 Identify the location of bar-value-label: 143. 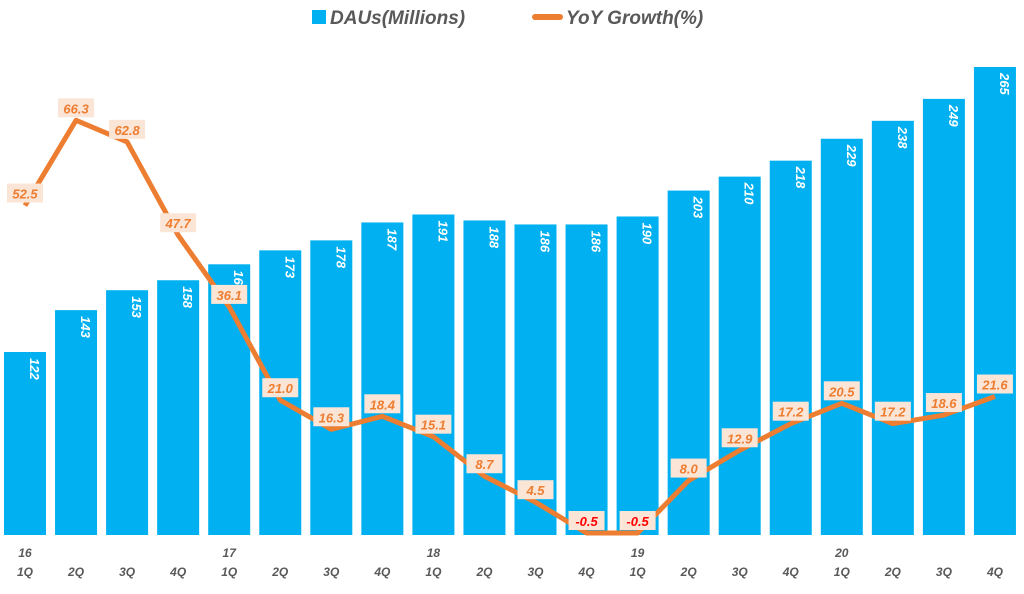
(85, 327).